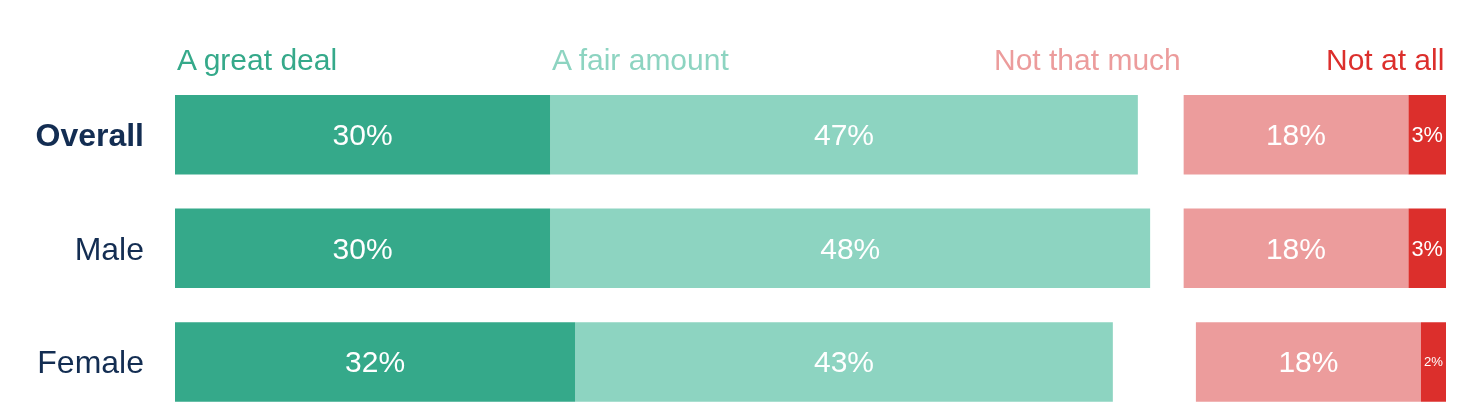 This screenshot has width=1466, height=413. What do you see at coordinates (90, 362) in the screenshot?
I see `y-tick-label: Female` at bounding box center [90, 362].